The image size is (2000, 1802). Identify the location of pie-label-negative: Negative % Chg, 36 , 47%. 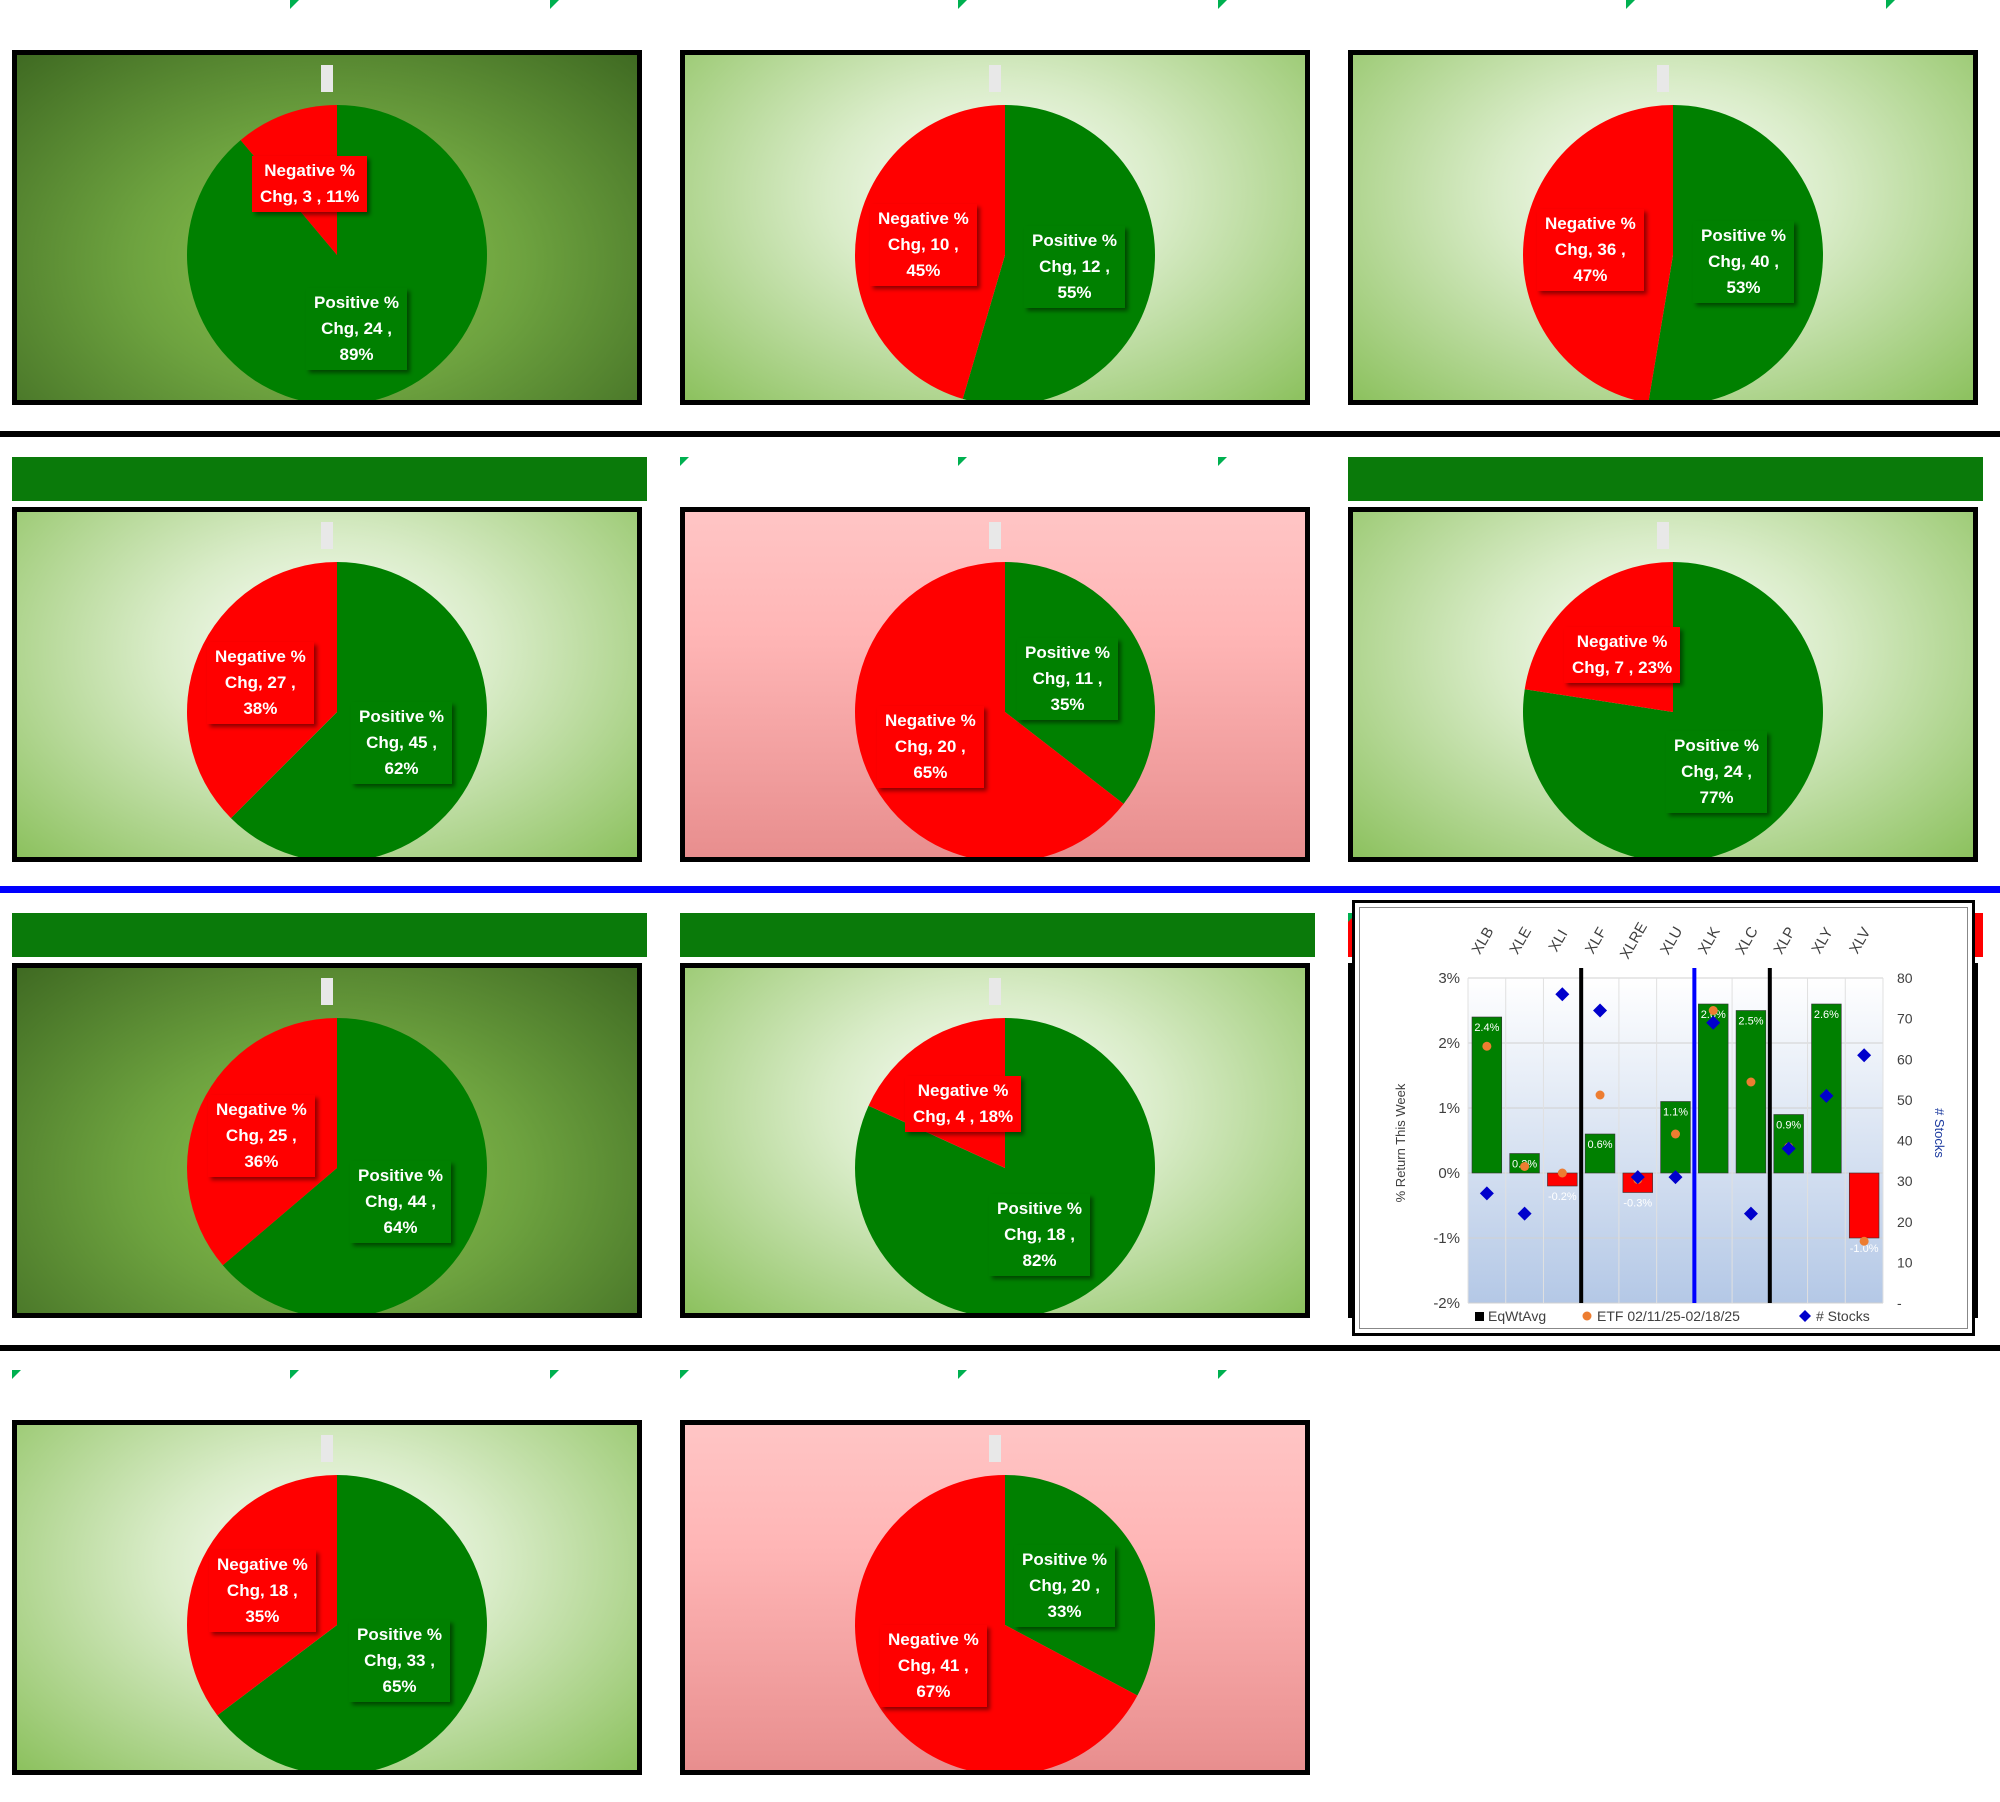
(1590, 250).